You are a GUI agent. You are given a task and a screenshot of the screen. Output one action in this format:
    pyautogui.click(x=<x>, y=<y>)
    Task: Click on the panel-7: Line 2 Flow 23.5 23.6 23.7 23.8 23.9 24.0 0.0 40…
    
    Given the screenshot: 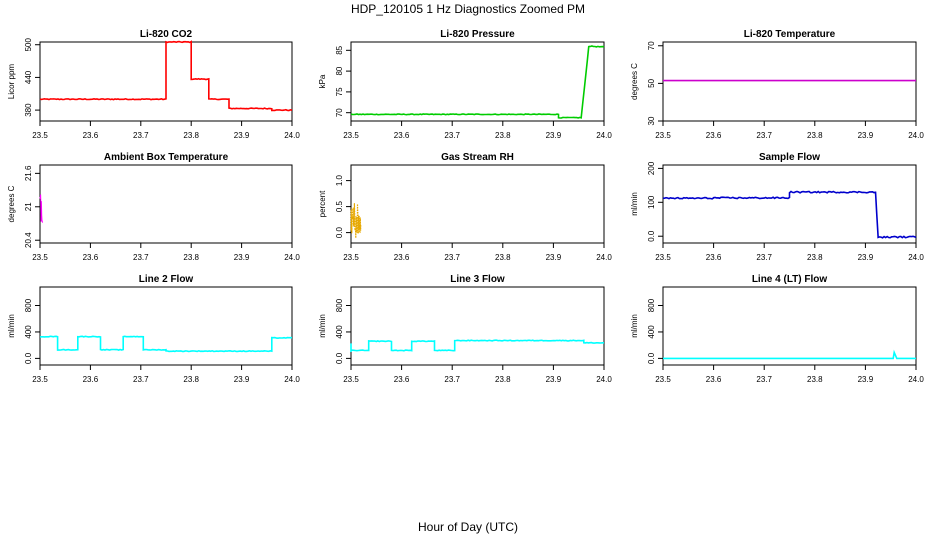 What is the action you would take?
    pyautogui.click(x=153, y=329)
    